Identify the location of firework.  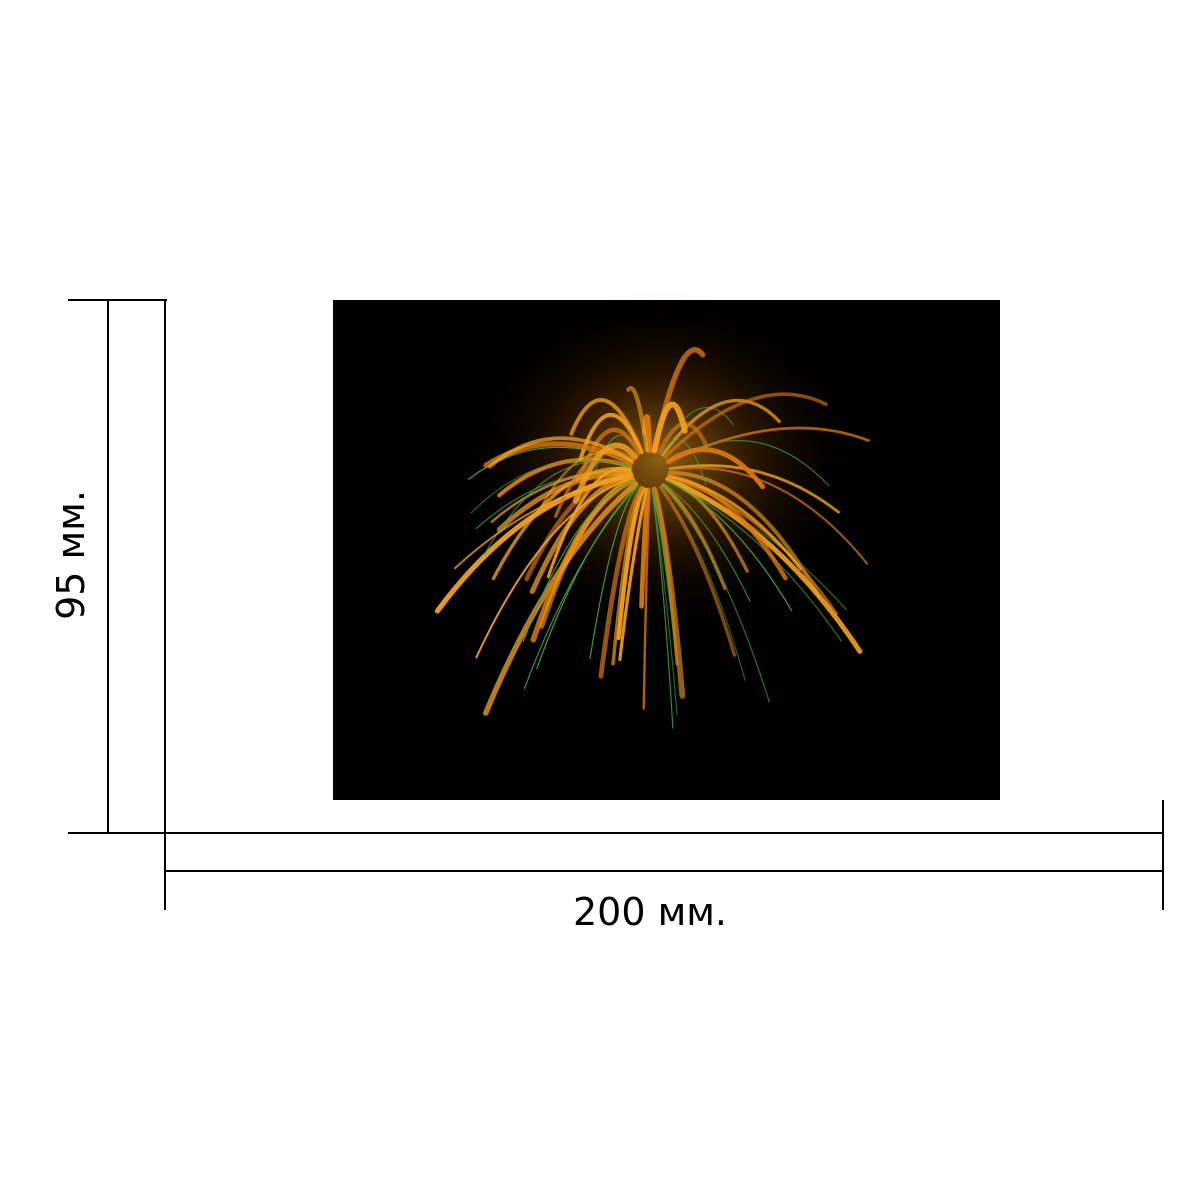
(652, 538).